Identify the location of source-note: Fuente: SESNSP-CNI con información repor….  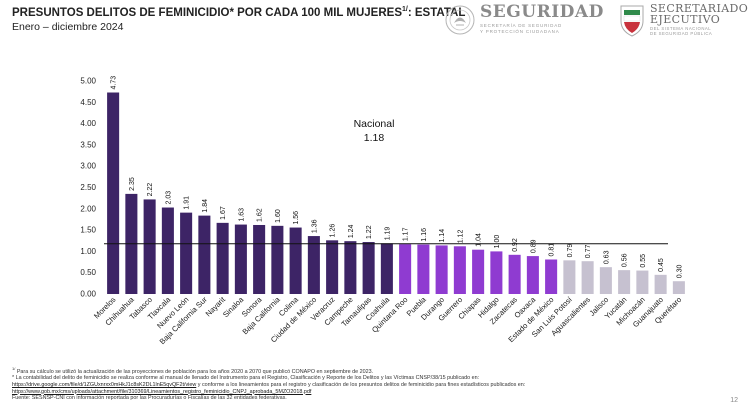
(149, 398).